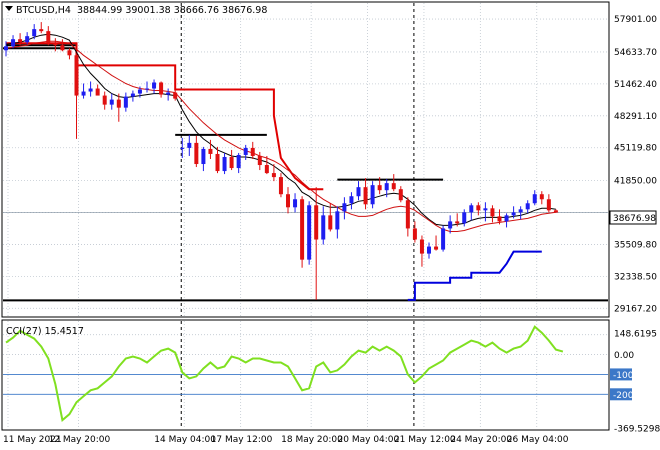 This screenshot has width=660, height=450. What do you see at coordinates (43, 10) in the screenshot?
I see `symbol-label: BTCUSD,H4` at bounding box center [43, 10].